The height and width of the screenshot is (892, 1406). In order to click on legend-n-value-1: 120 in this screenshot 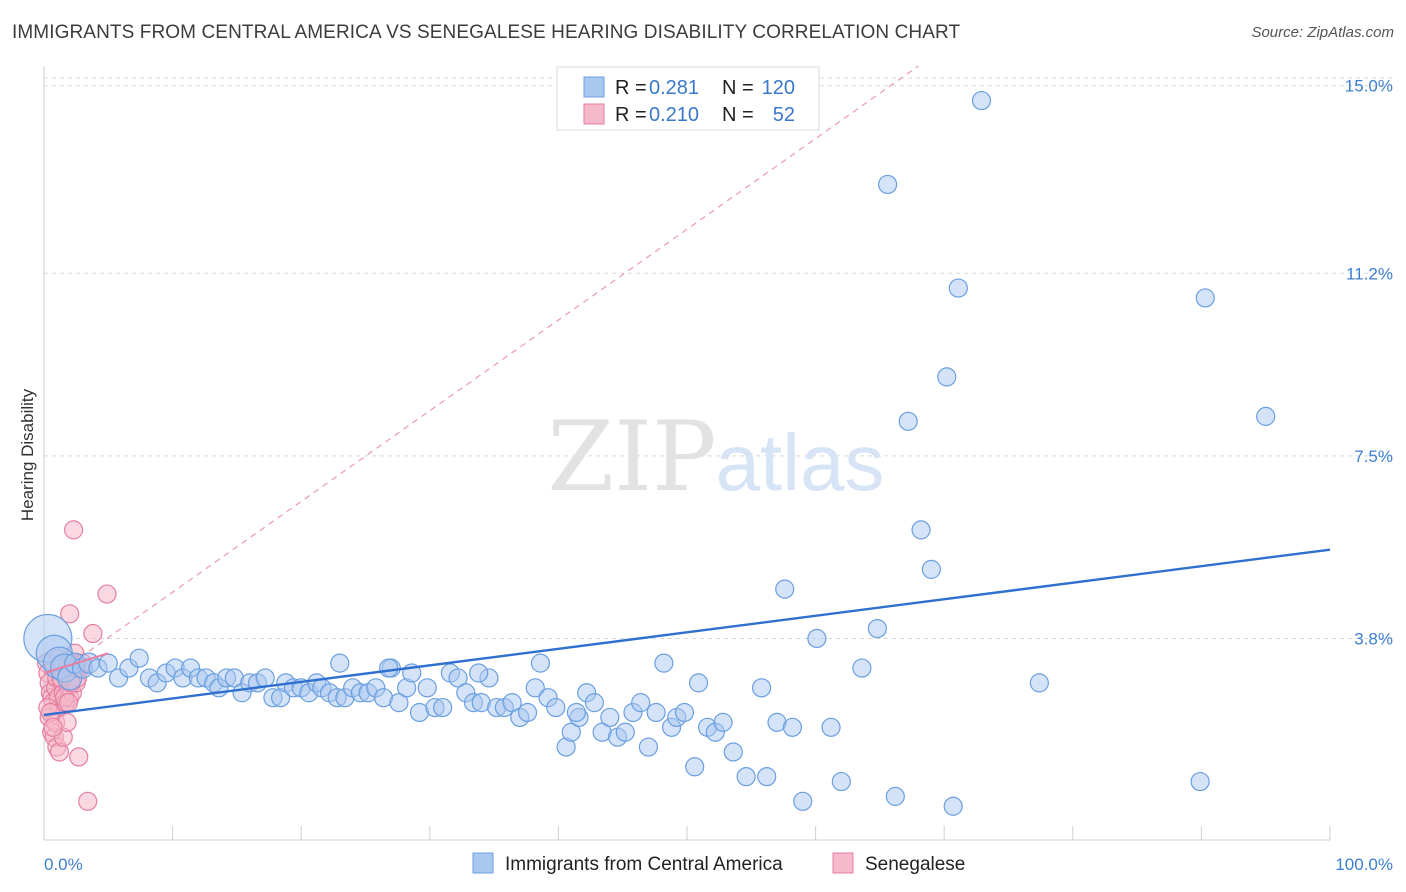, I will do `click(778, 88)`.